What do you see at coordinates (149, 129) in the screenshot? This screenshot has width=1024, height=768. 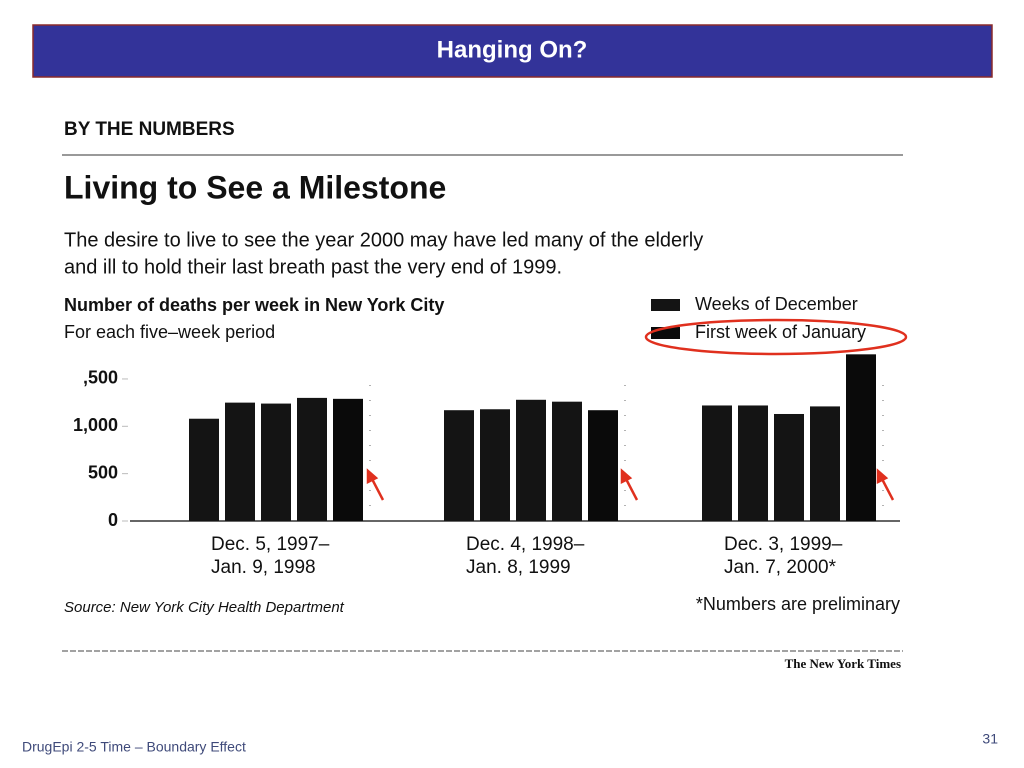 I see `kicker: BY THE NUMBERS` at bounding box center [149, 129].